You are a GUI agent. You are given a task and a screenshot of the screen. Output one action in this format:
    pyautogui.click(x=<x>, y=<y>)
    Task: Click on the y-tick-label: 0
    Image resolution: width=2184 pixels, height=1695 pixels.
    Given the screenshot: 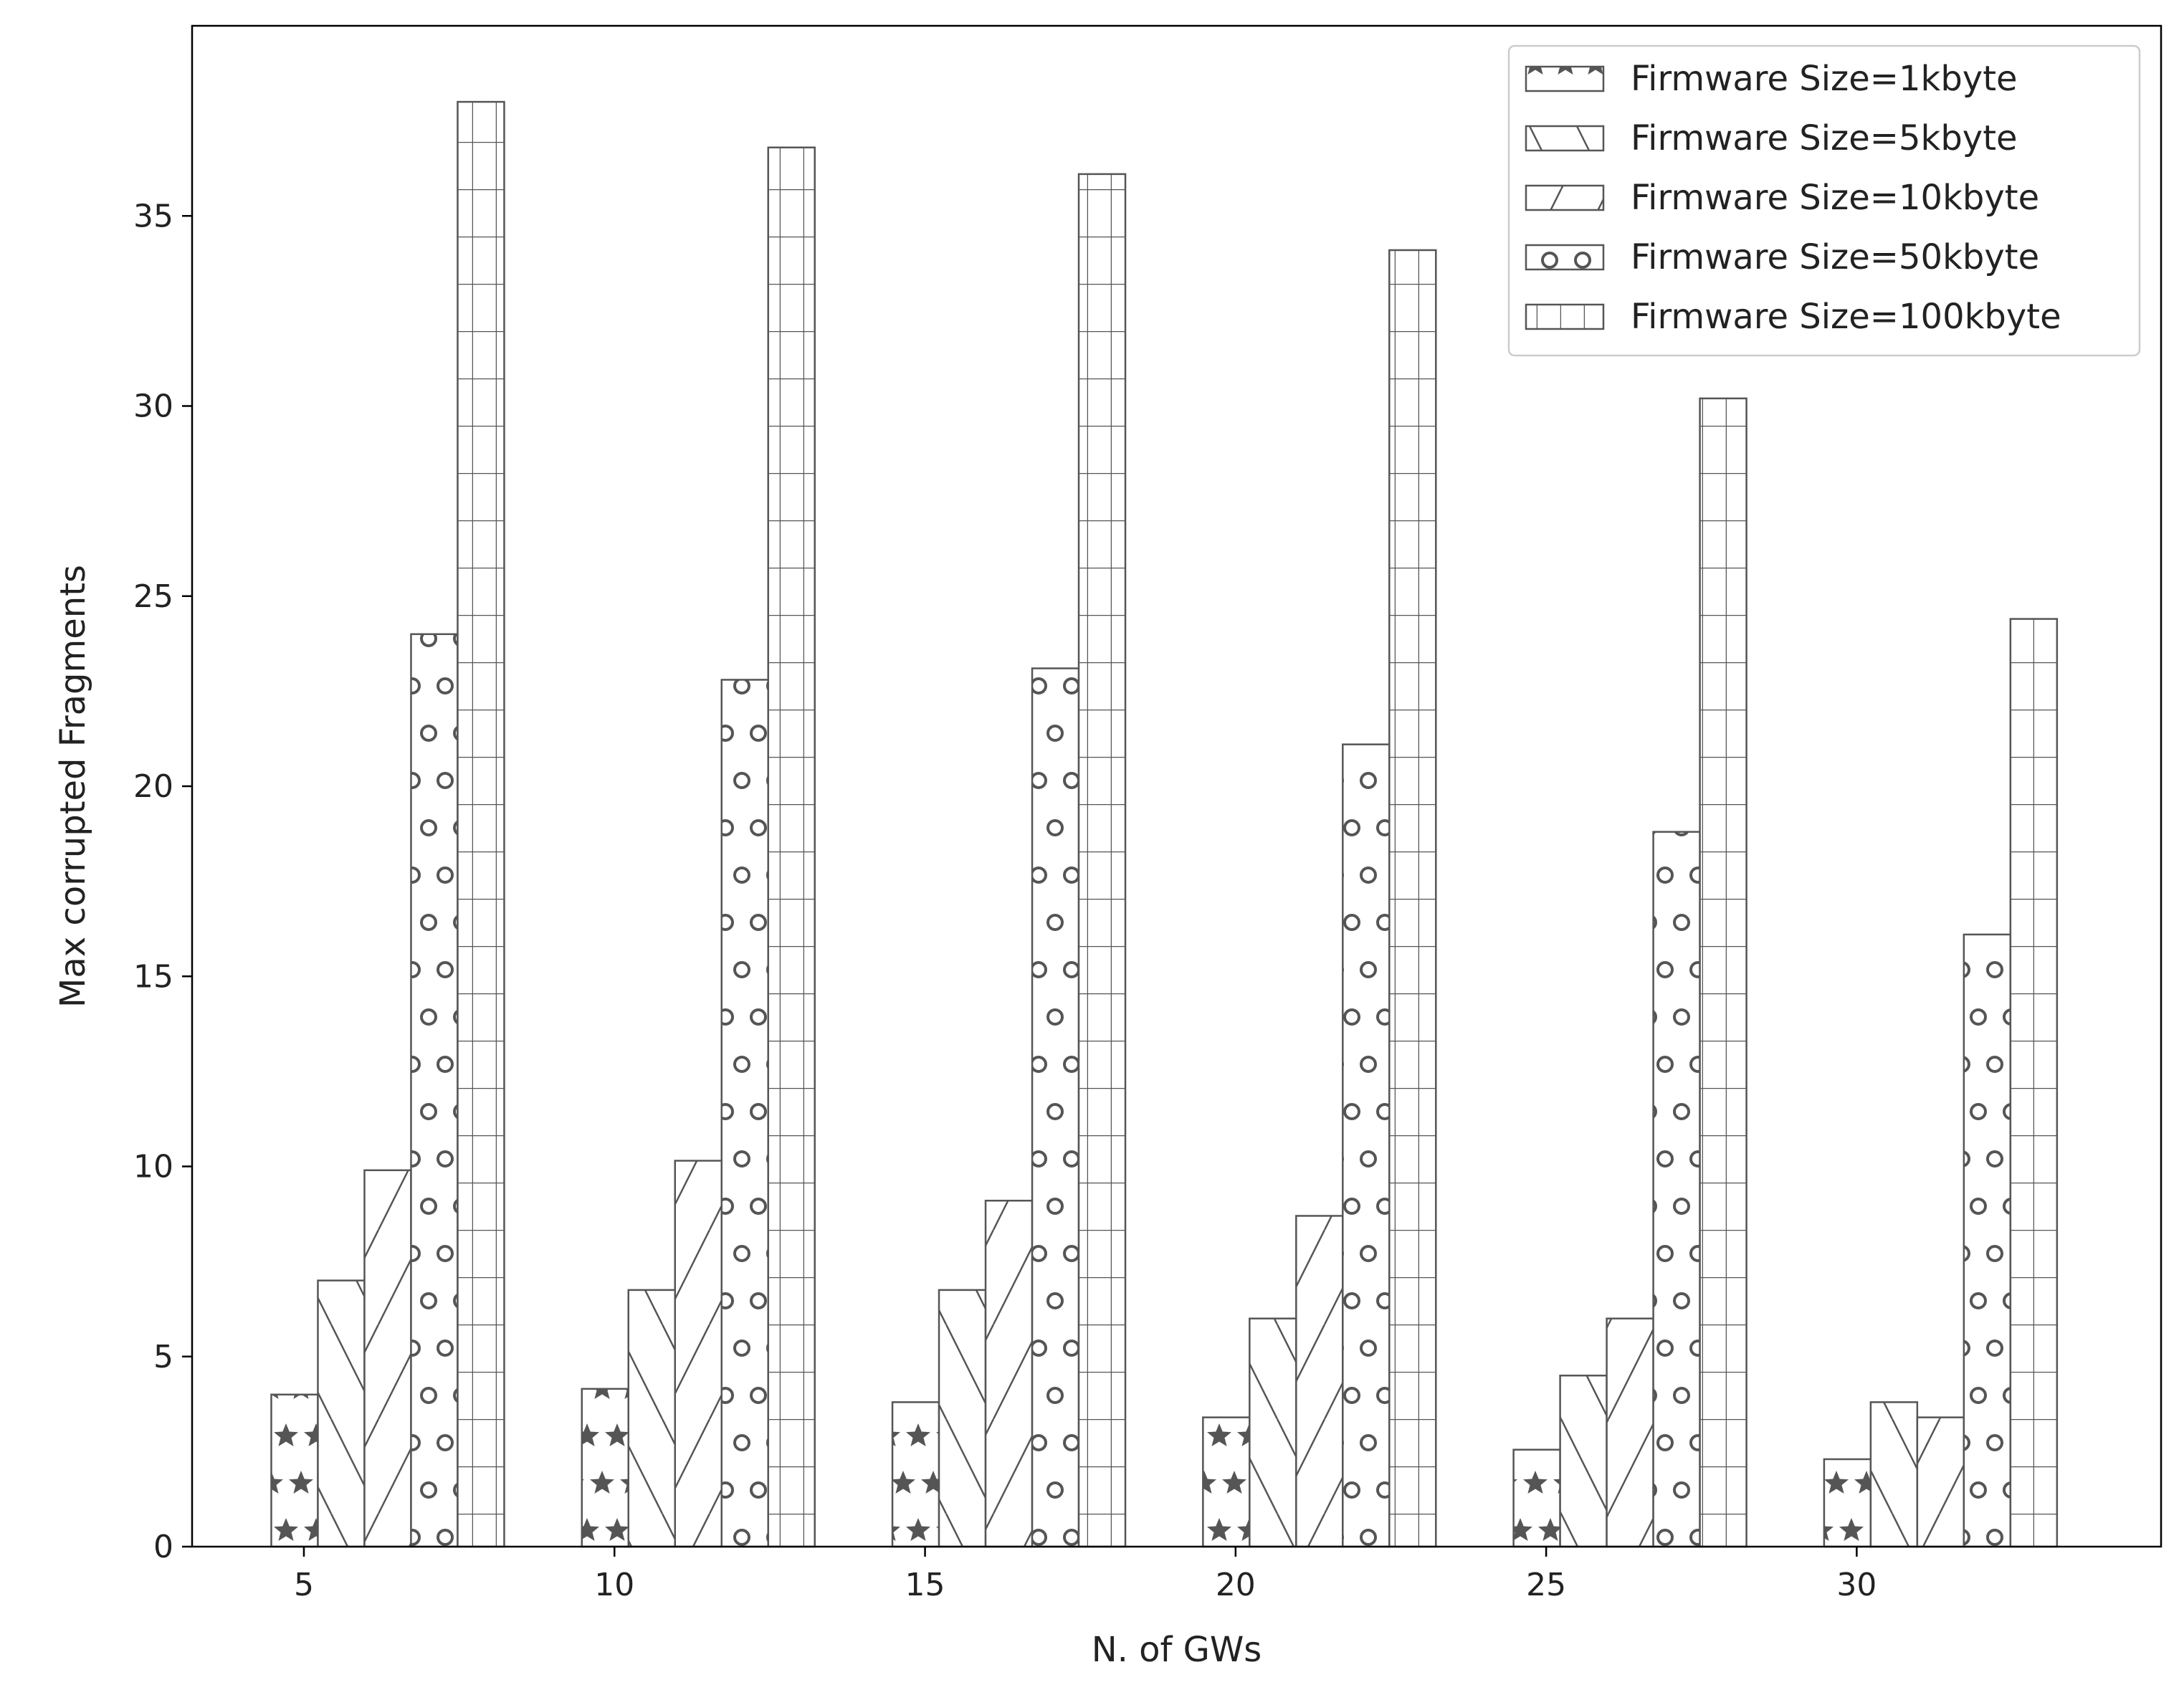 What is the action you would take?
    pyautogui.click(x=163, y=1547)
    